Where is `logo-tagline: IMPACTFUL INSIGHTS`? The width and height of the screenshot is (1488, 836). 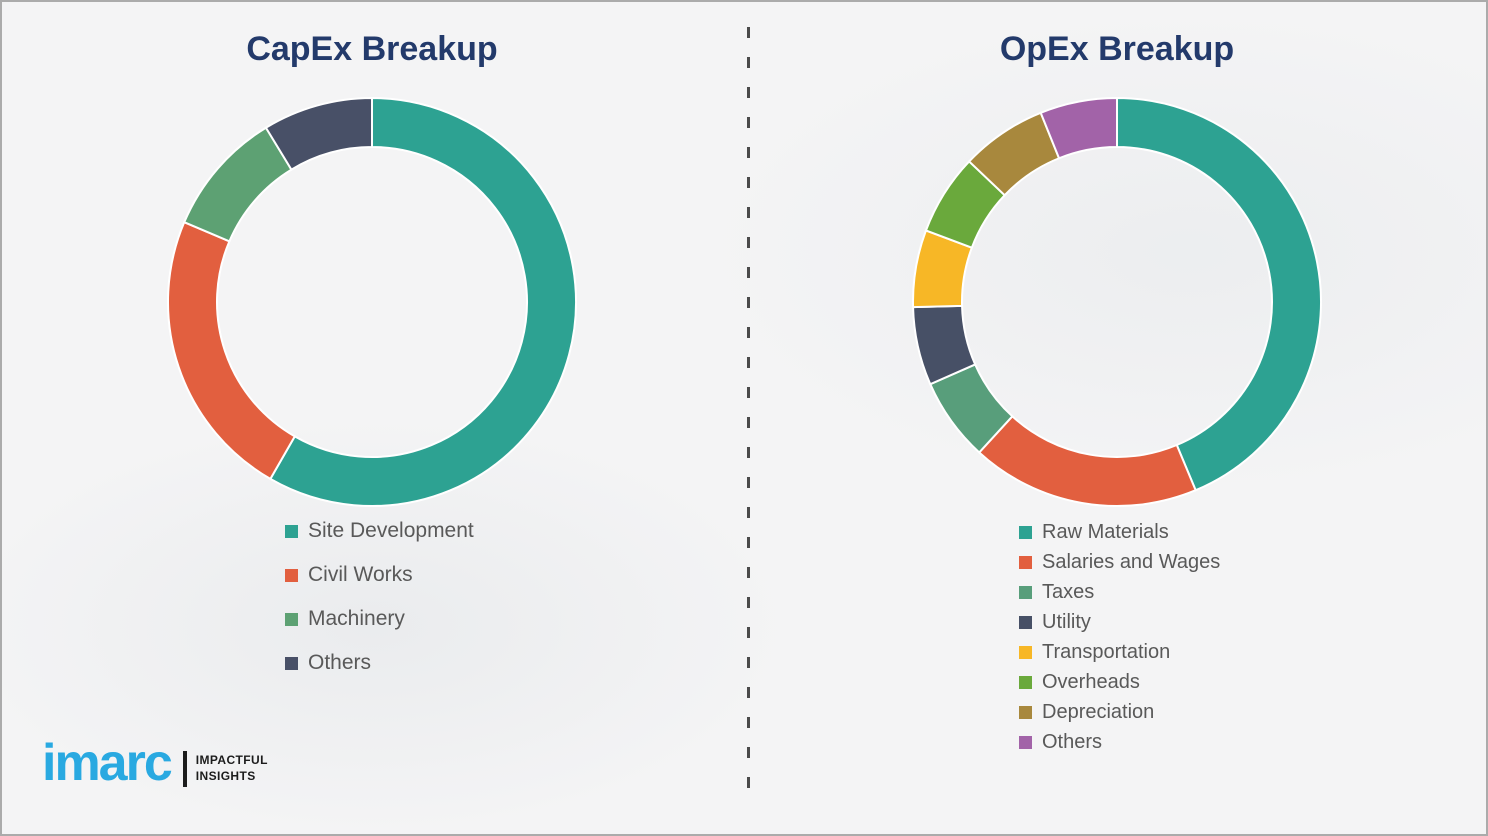
logo-tagline: IMPACTFUL INSIGHTS is located at coordinates (232, 768).